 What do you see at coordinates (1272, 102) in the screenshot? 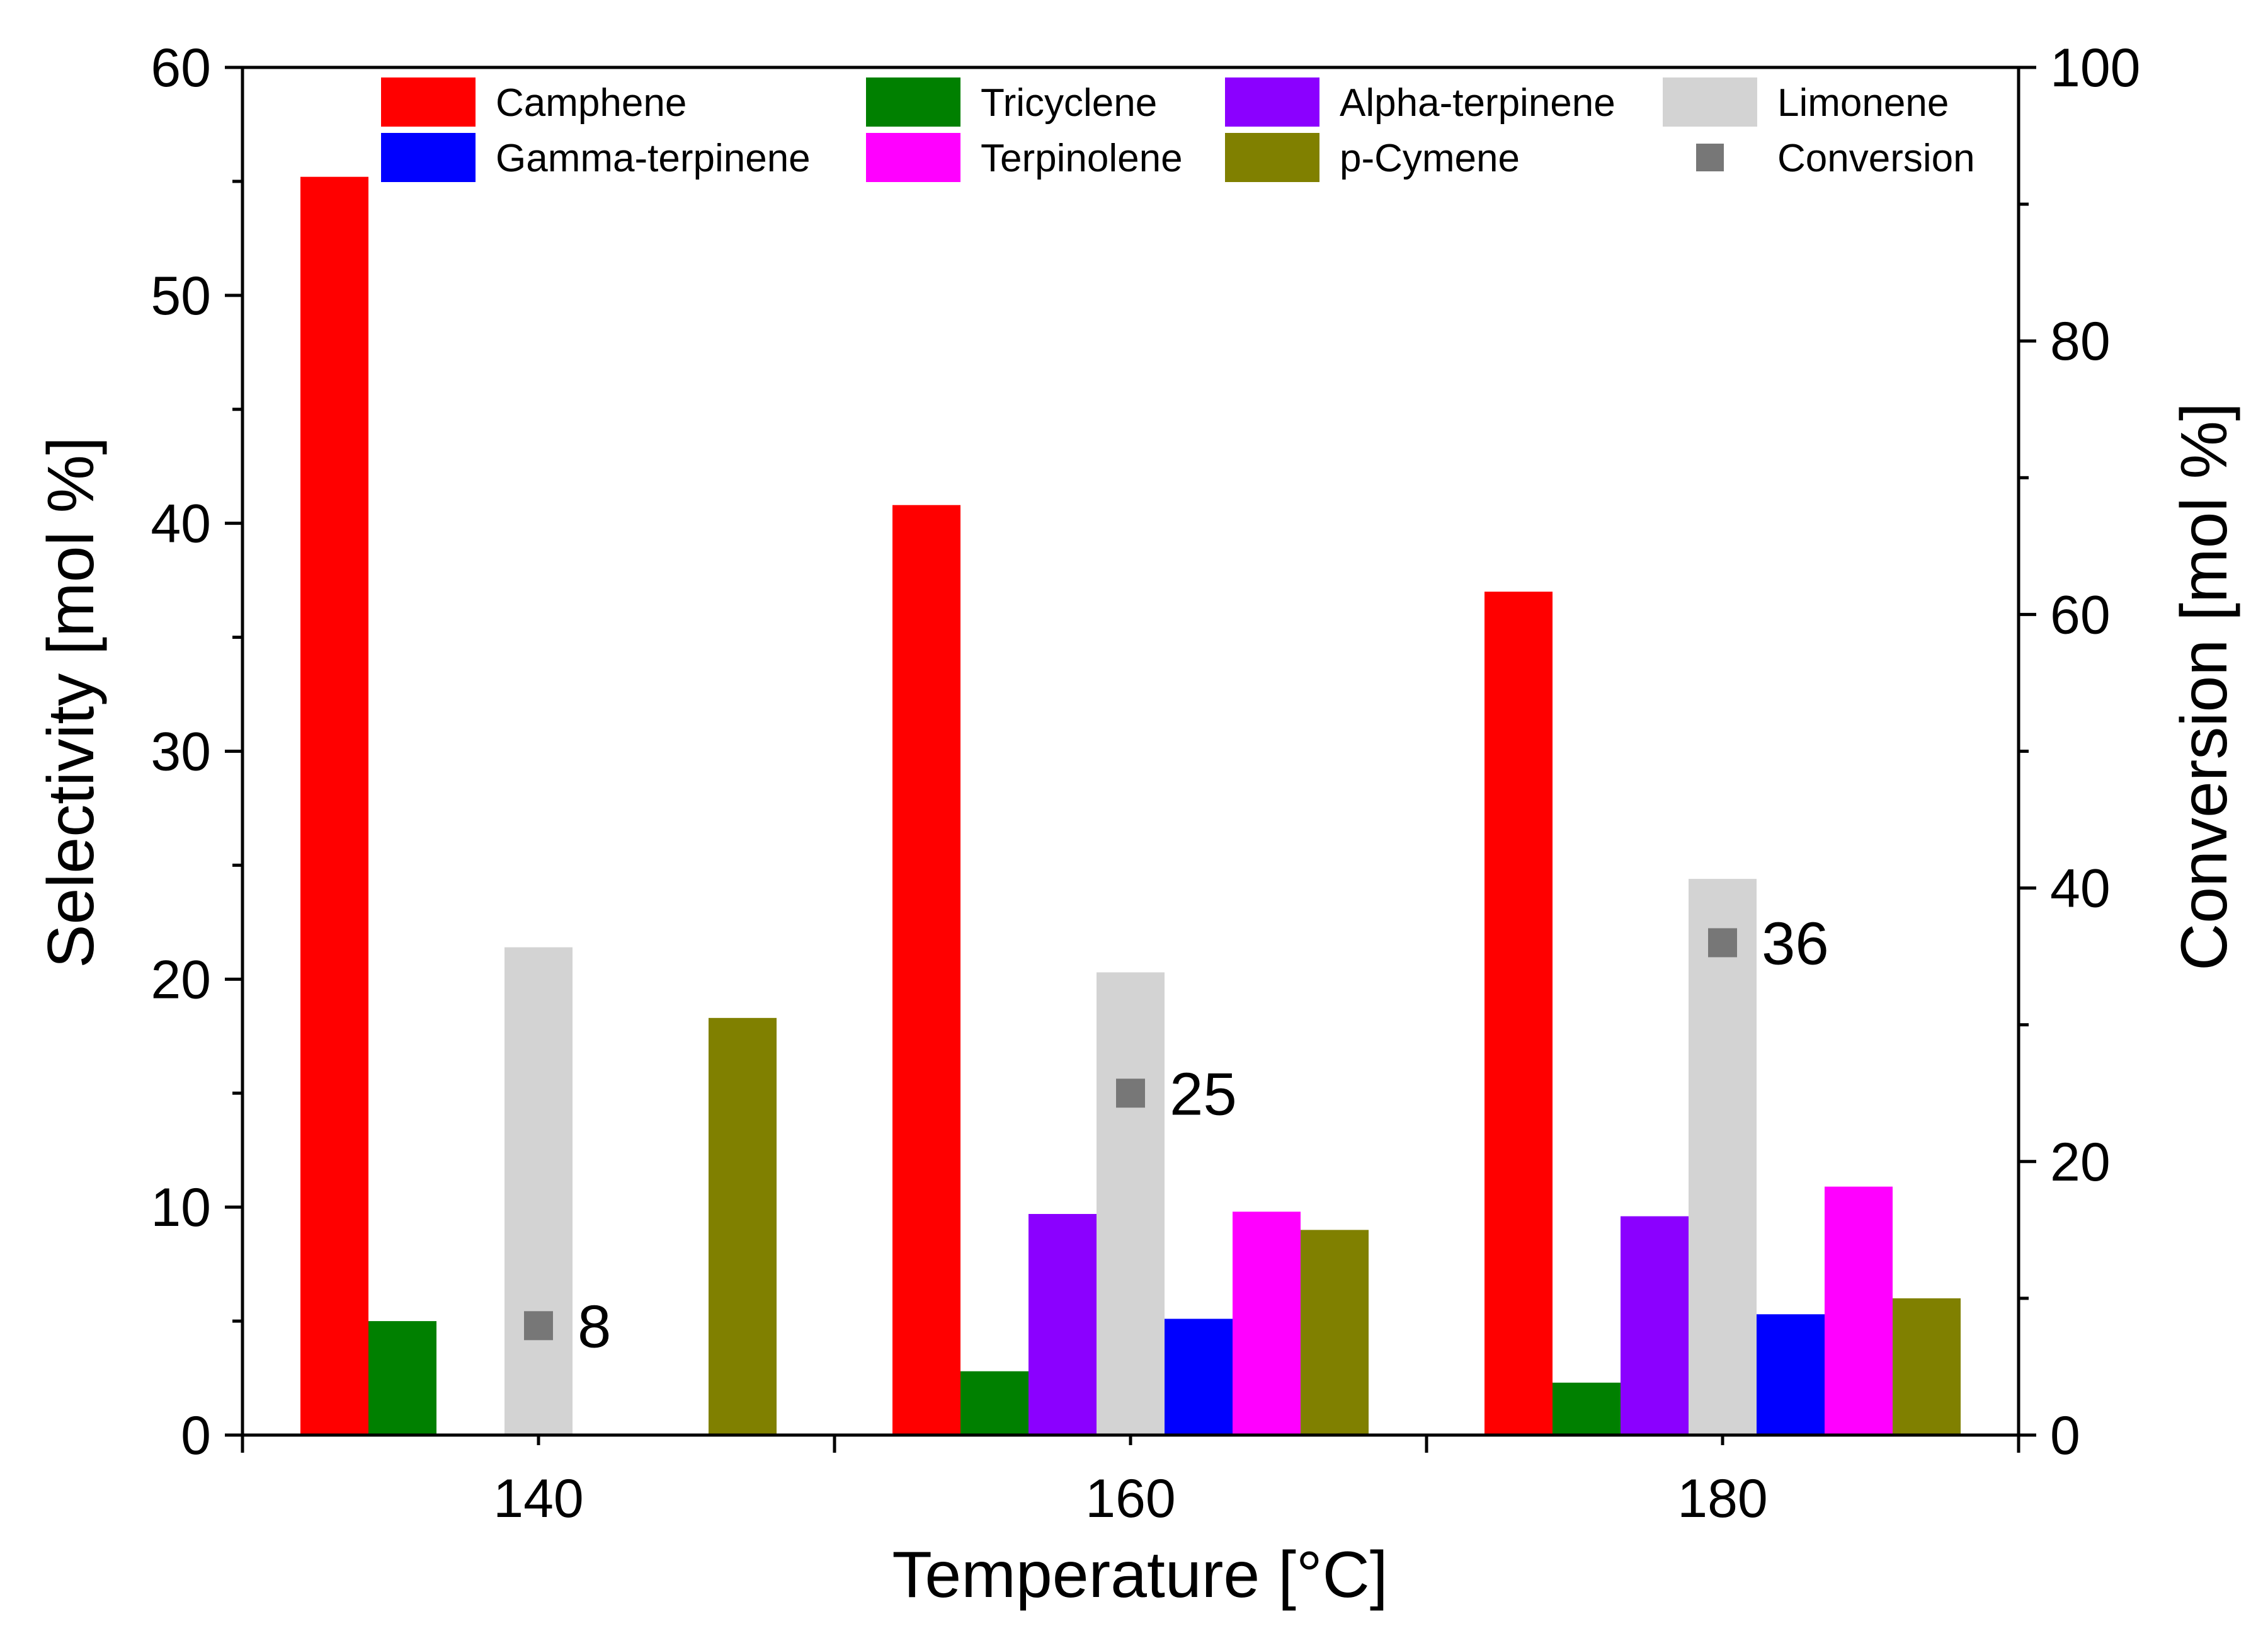
I see `legend-swatch-alpha-terpinene` at bounding box center [1272, 102].